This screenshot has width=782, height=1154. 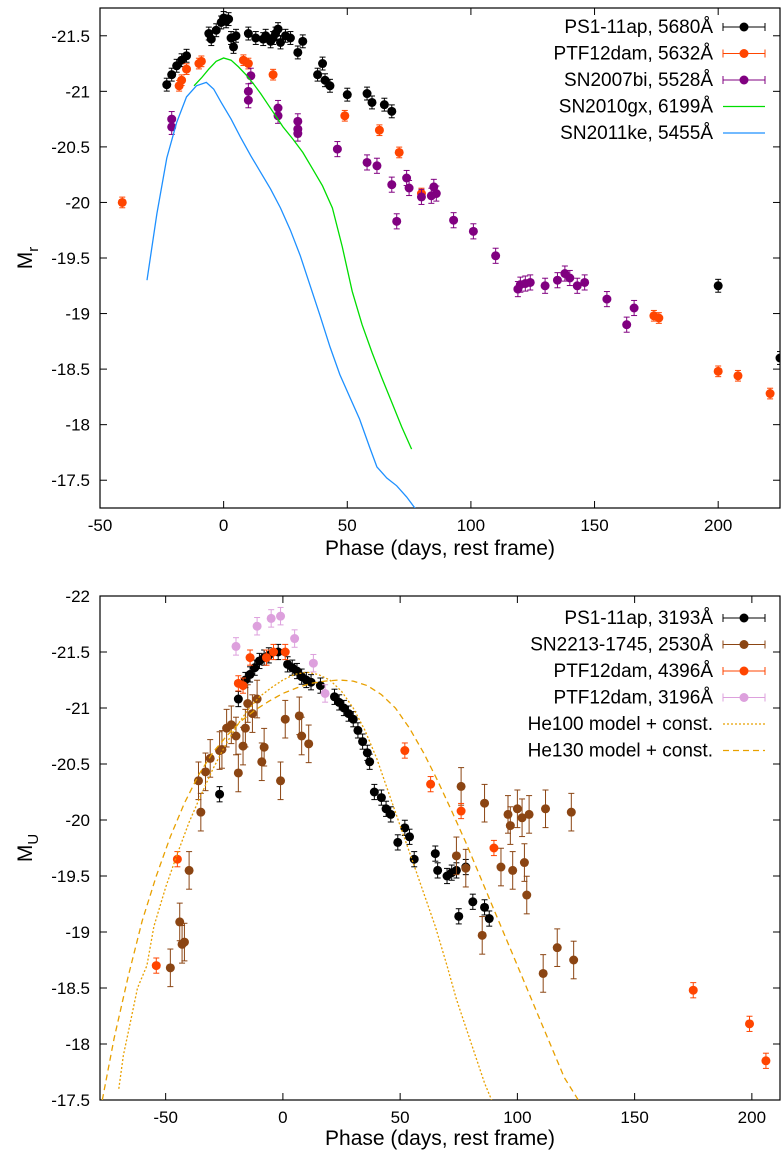 I want to click on legend-label: PS1-11ap, 3193Å, so click(x=638, y=618).